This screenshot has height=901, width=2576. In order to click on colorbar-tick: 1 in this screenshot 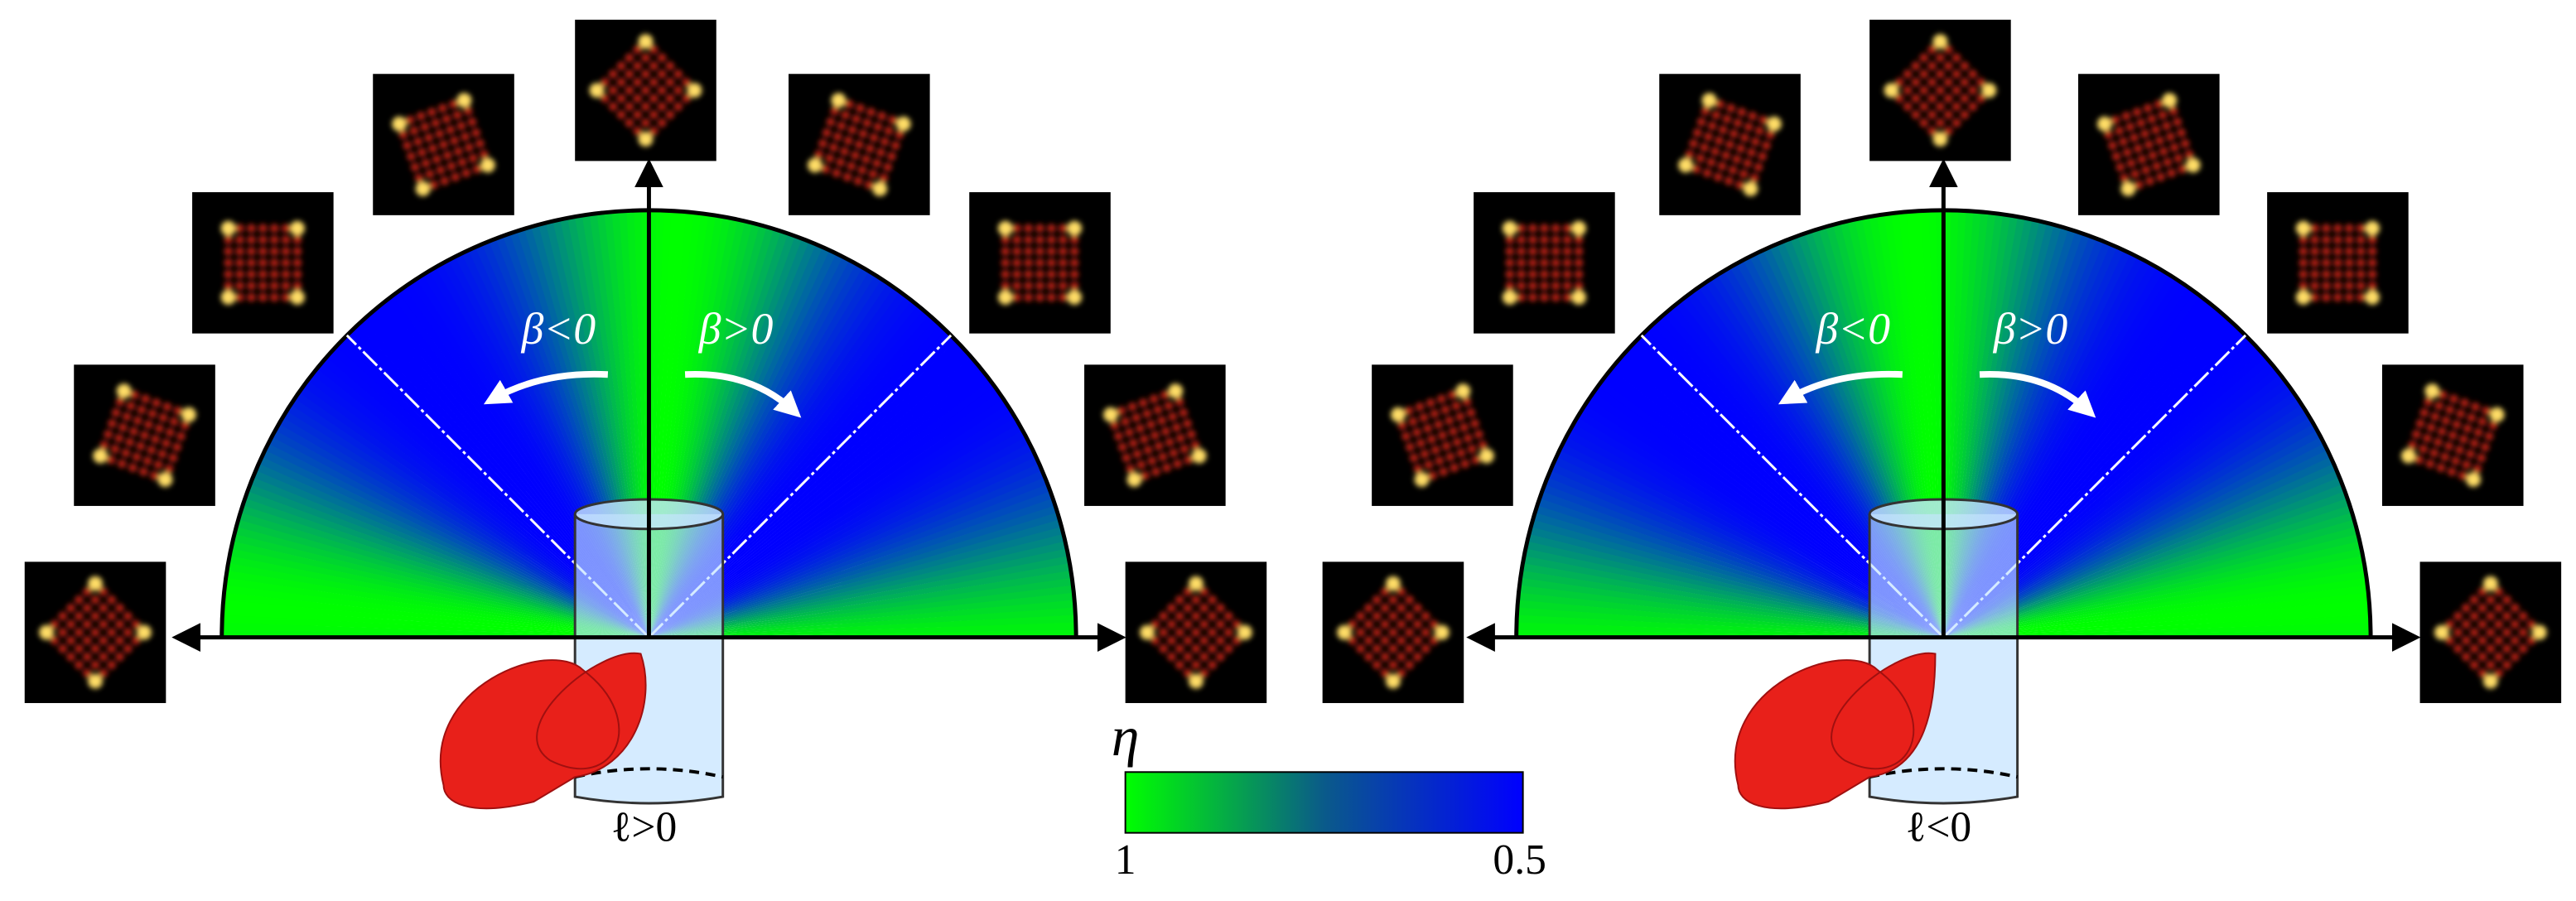, I will do `click(1125, 860)`.